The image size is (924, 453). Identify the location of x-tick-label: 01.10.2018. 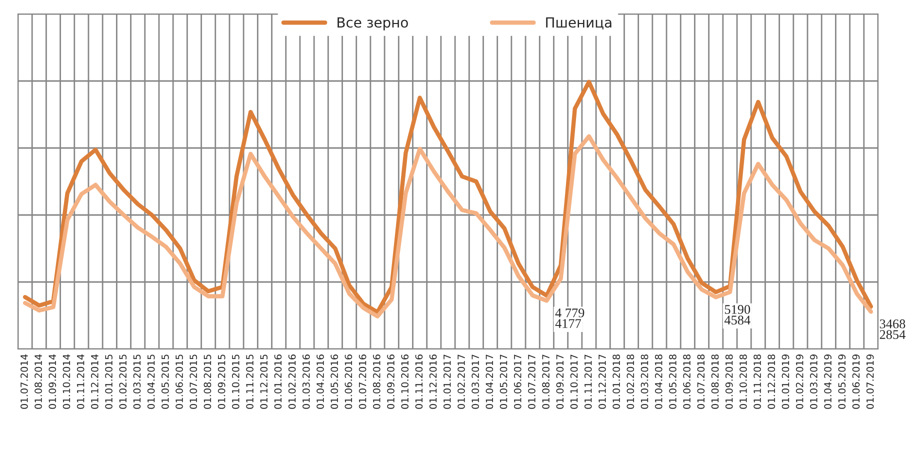
(743, 381).